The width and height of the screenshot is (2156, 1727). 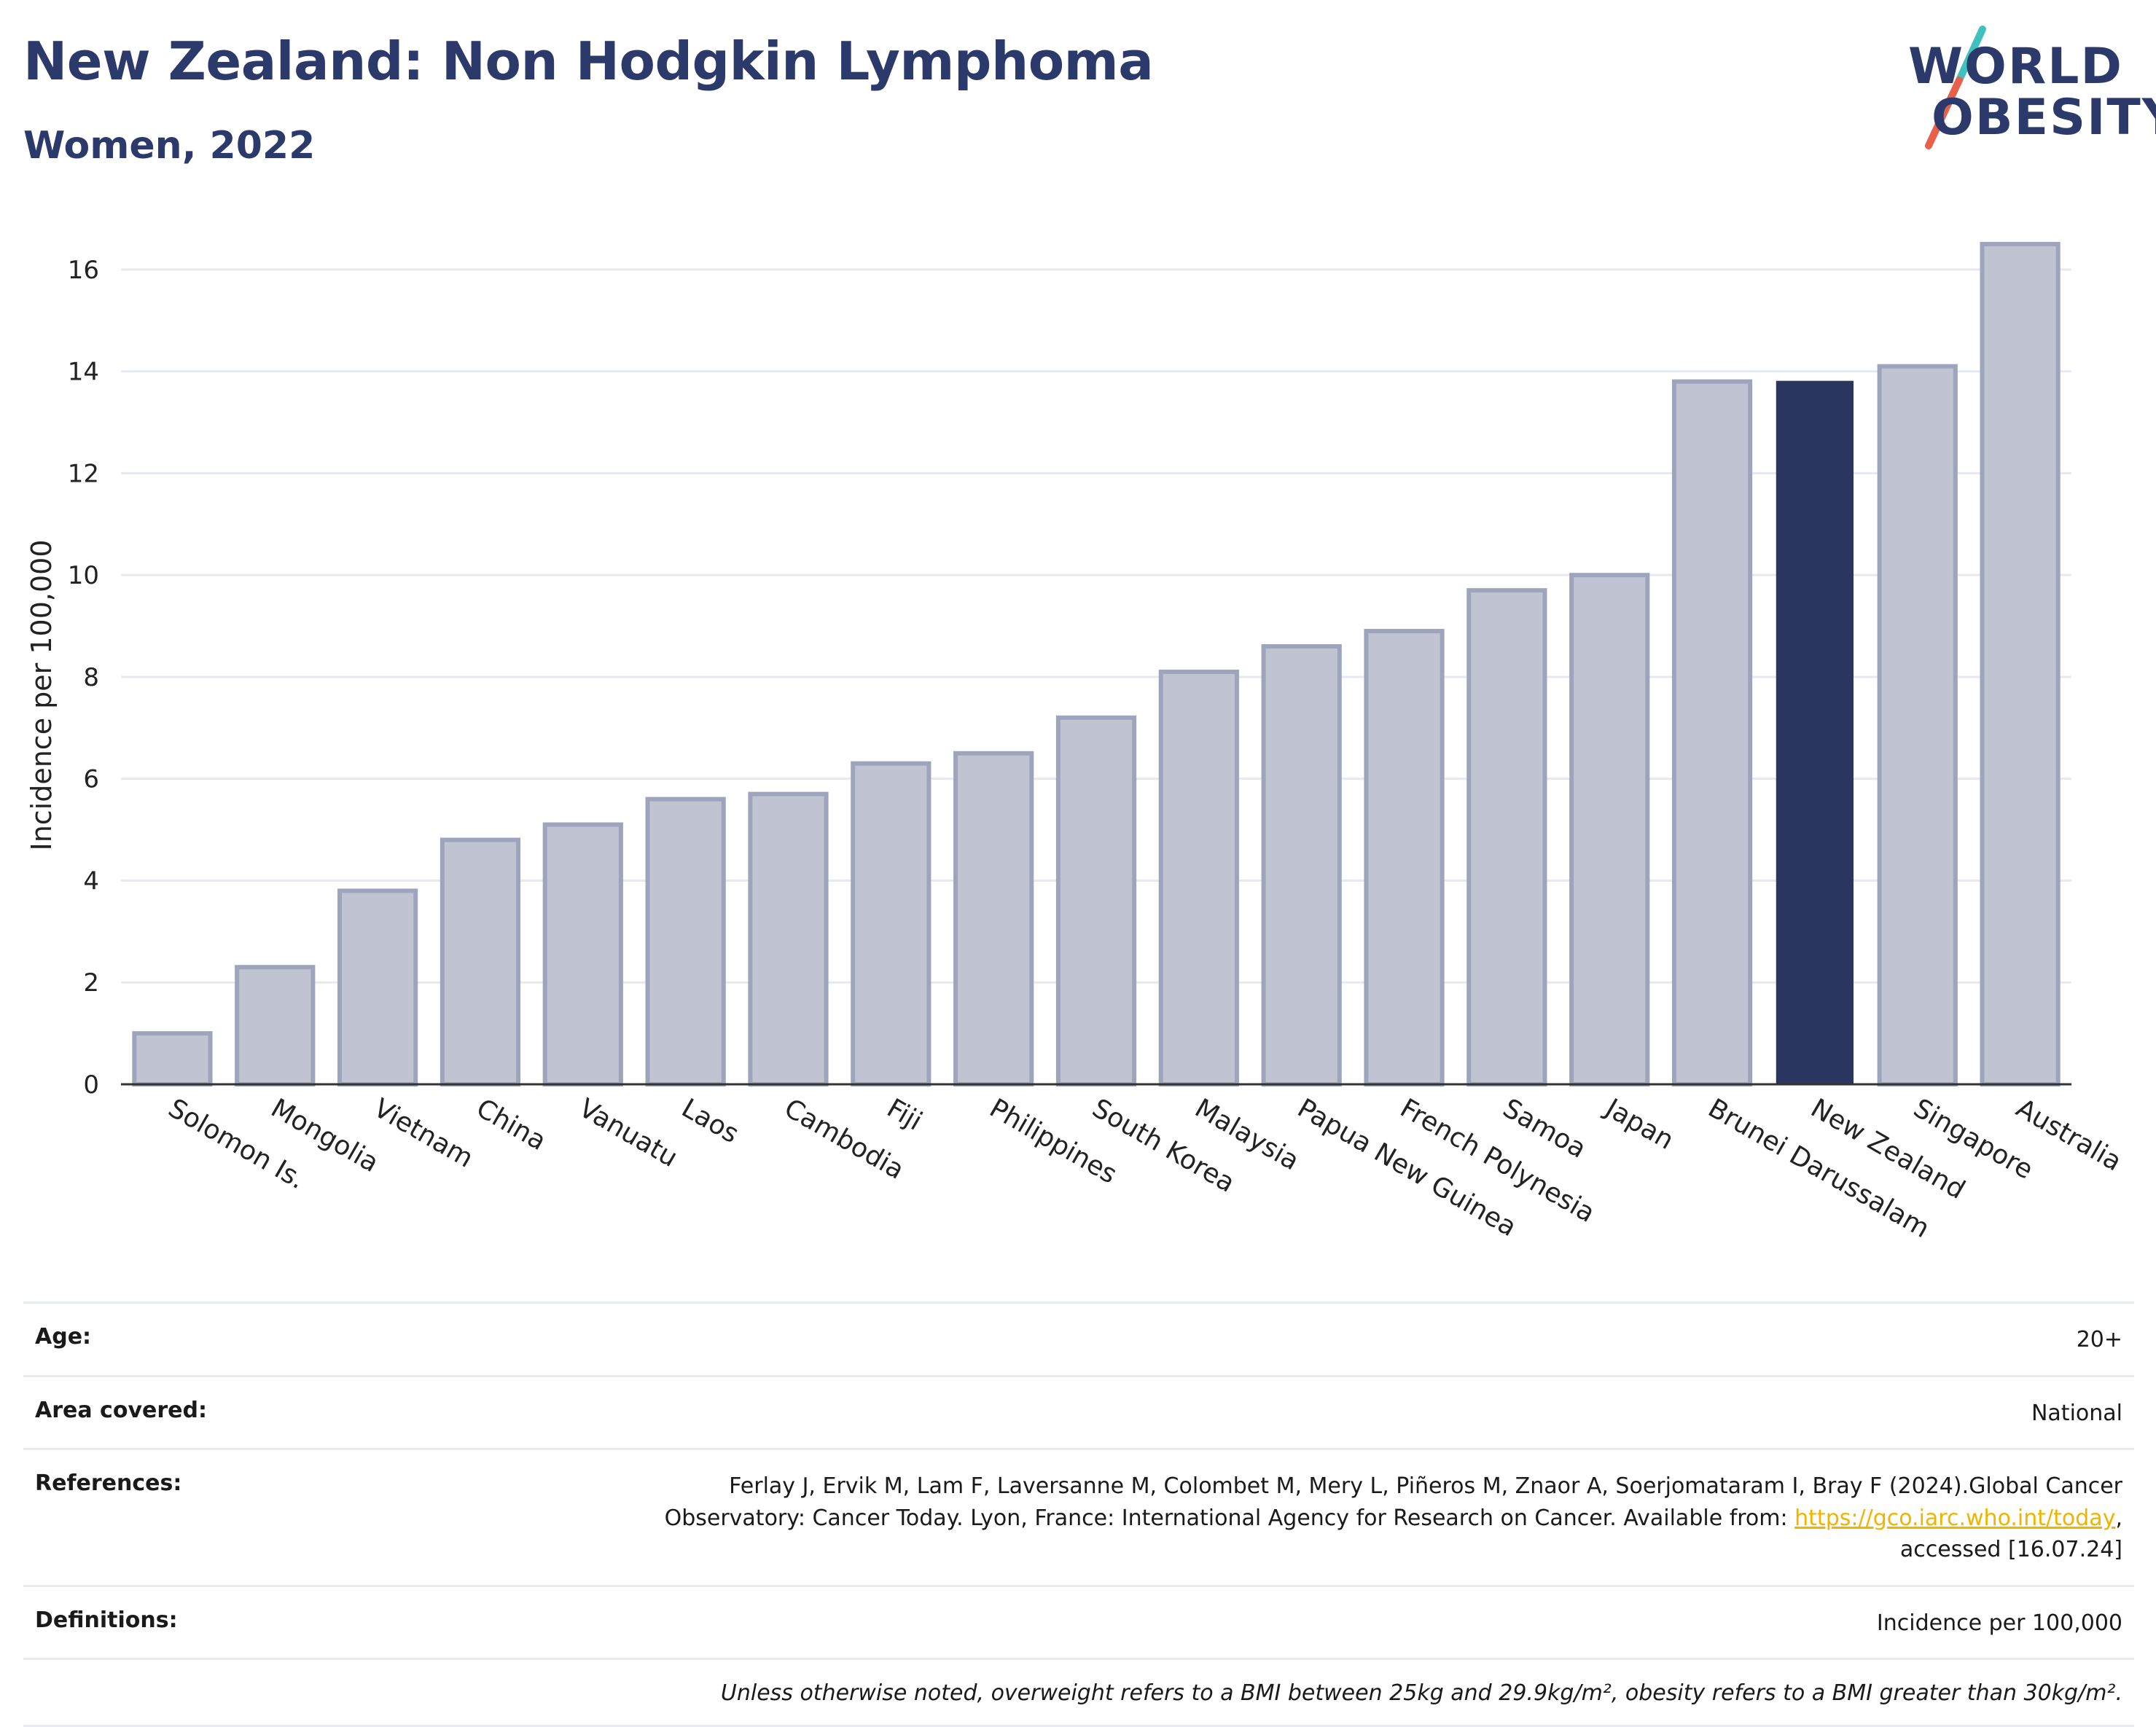 I want to click on bar-solomon-is-, so click(x=172, y=1059).